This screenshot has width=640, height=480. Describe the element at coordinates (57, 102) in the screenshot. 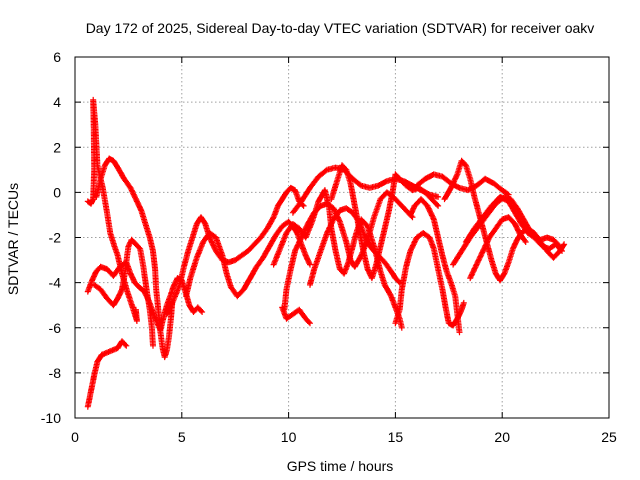

I see `y-tick-label: 4` at that location.